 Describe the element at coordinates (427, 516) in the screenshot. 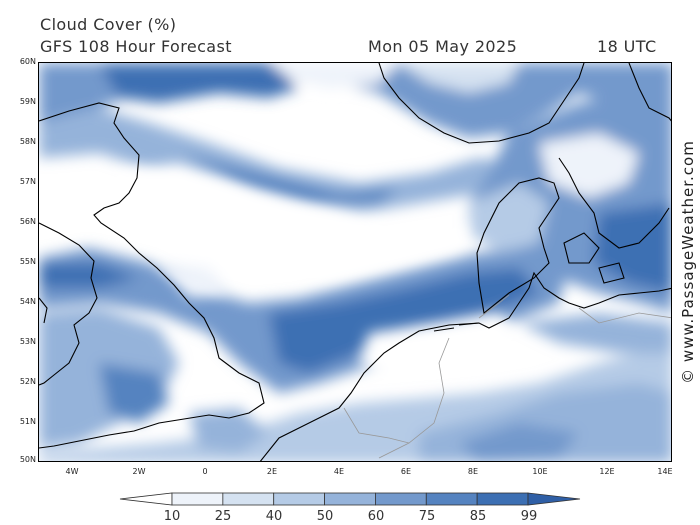

I see `legend-label-75: 75` at that location.